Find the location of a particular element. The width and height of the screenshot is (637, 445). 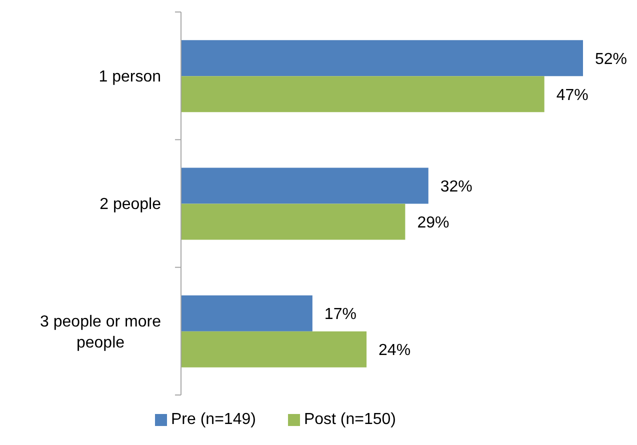

legend-label: Post (n=150) is located at coordinates (350, 419).